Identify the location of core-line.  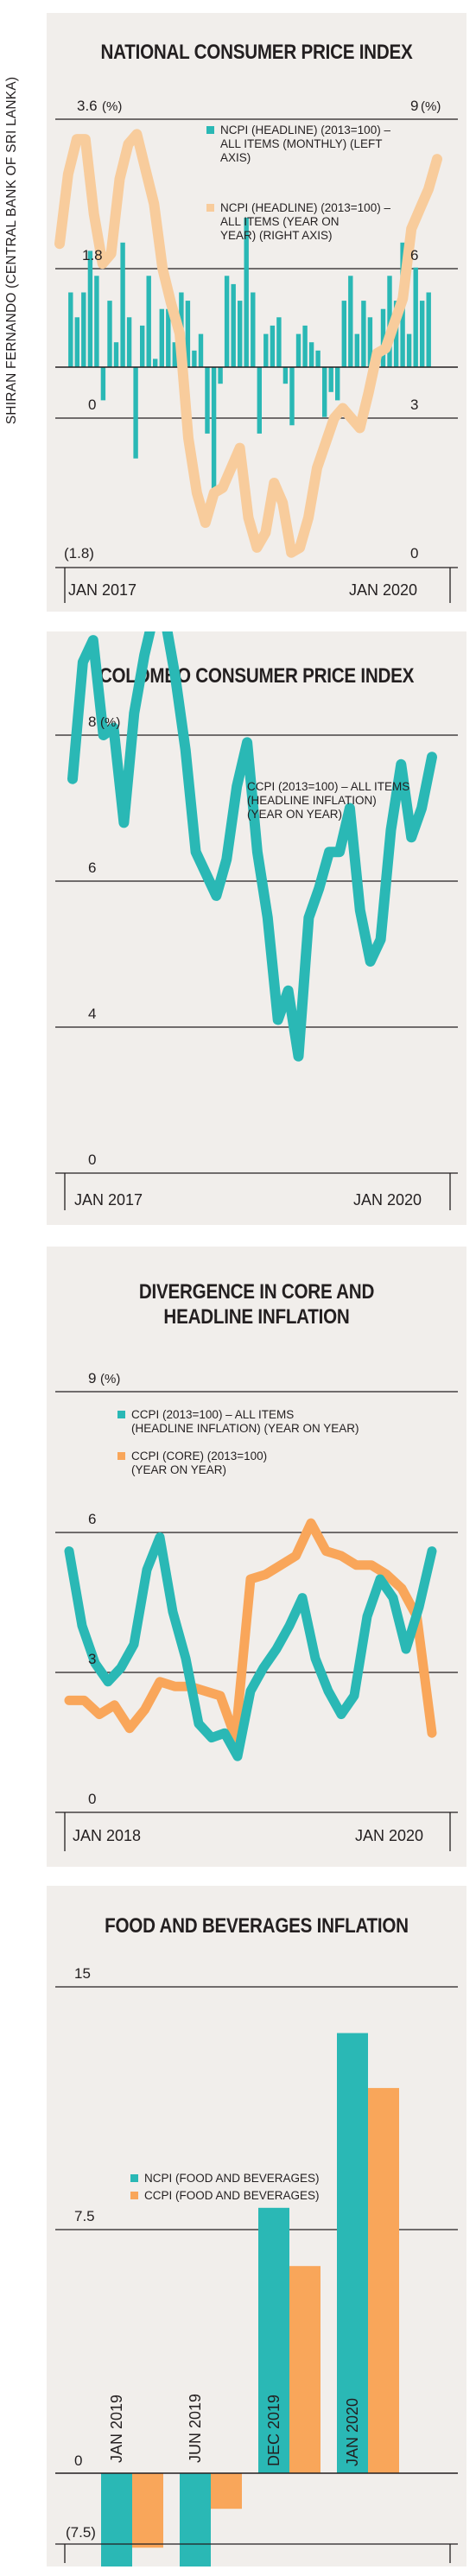
(251, 1630).